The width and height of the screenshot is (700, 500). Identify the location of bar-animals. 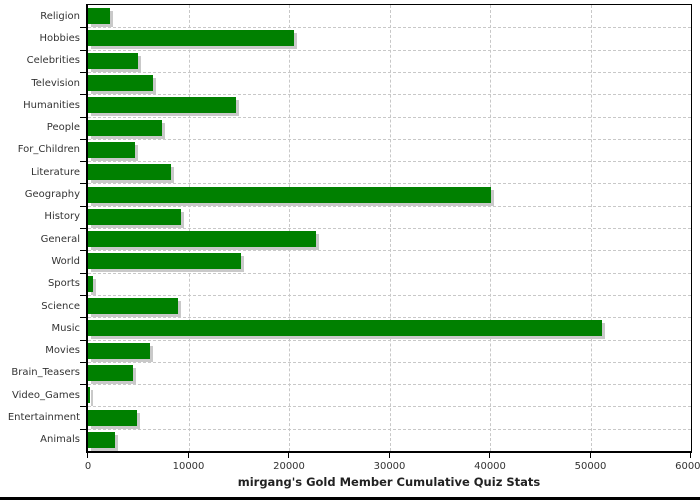
(102, 439).